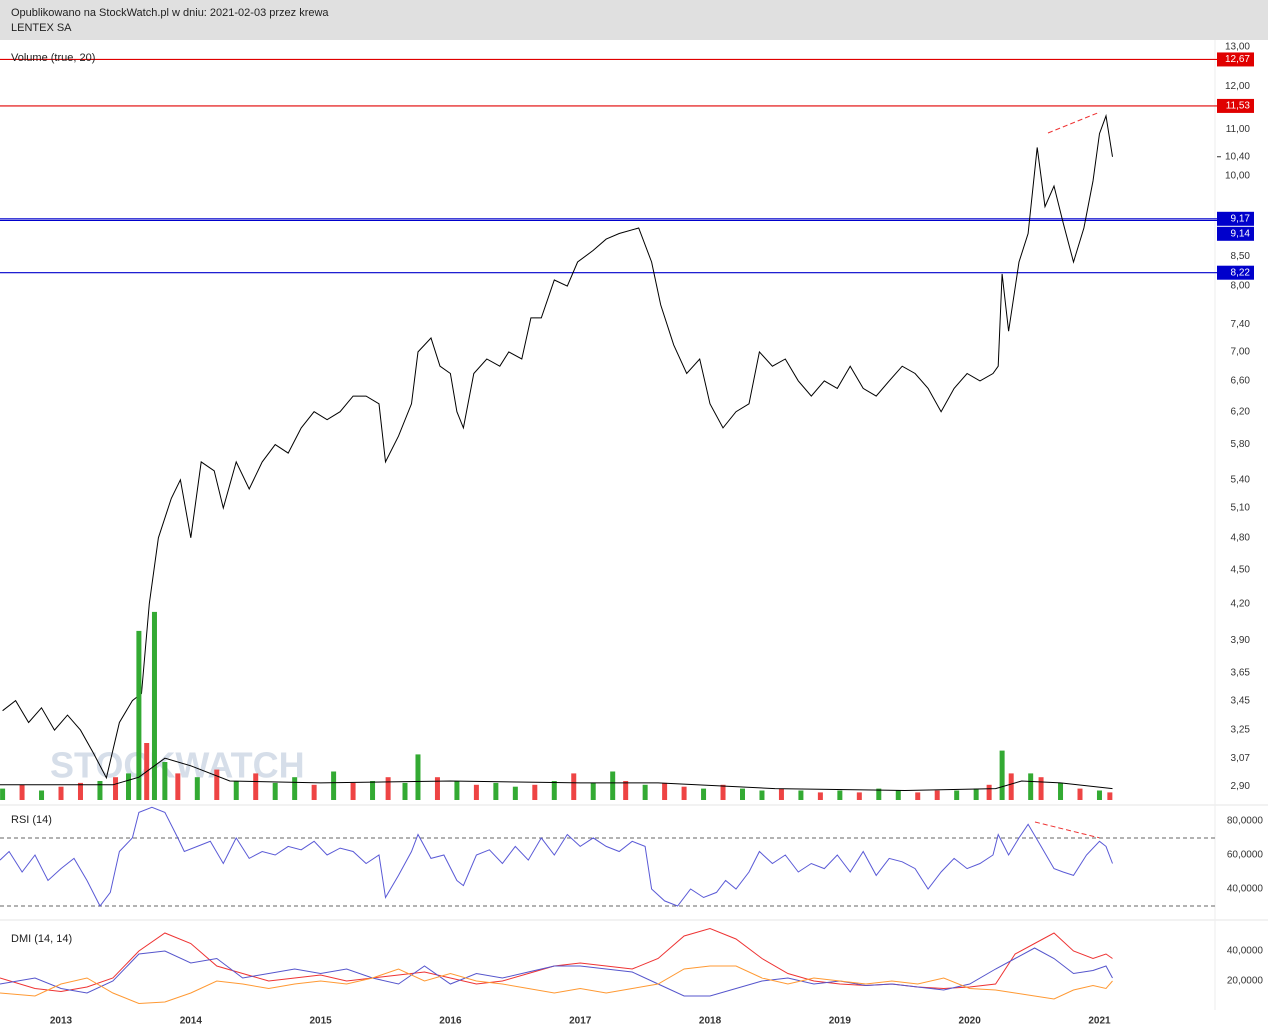 Image resolution: width=1268 pixels, height=1030 pixels. I want to click on x-tick-label: 2021, so click(1099, 1021).